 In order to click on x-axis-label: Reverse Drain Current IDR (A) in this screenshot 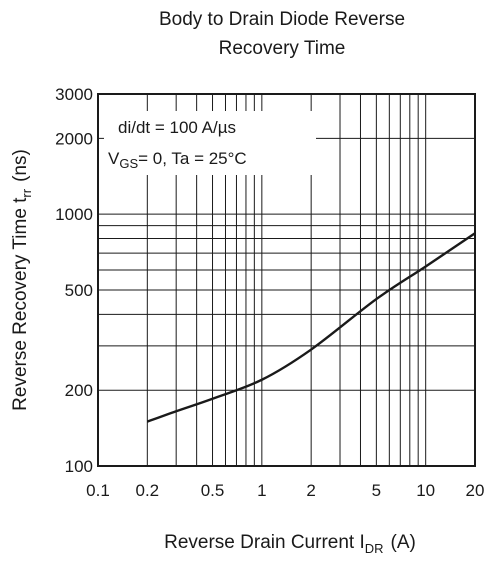, I will do `click(290, 544)`.